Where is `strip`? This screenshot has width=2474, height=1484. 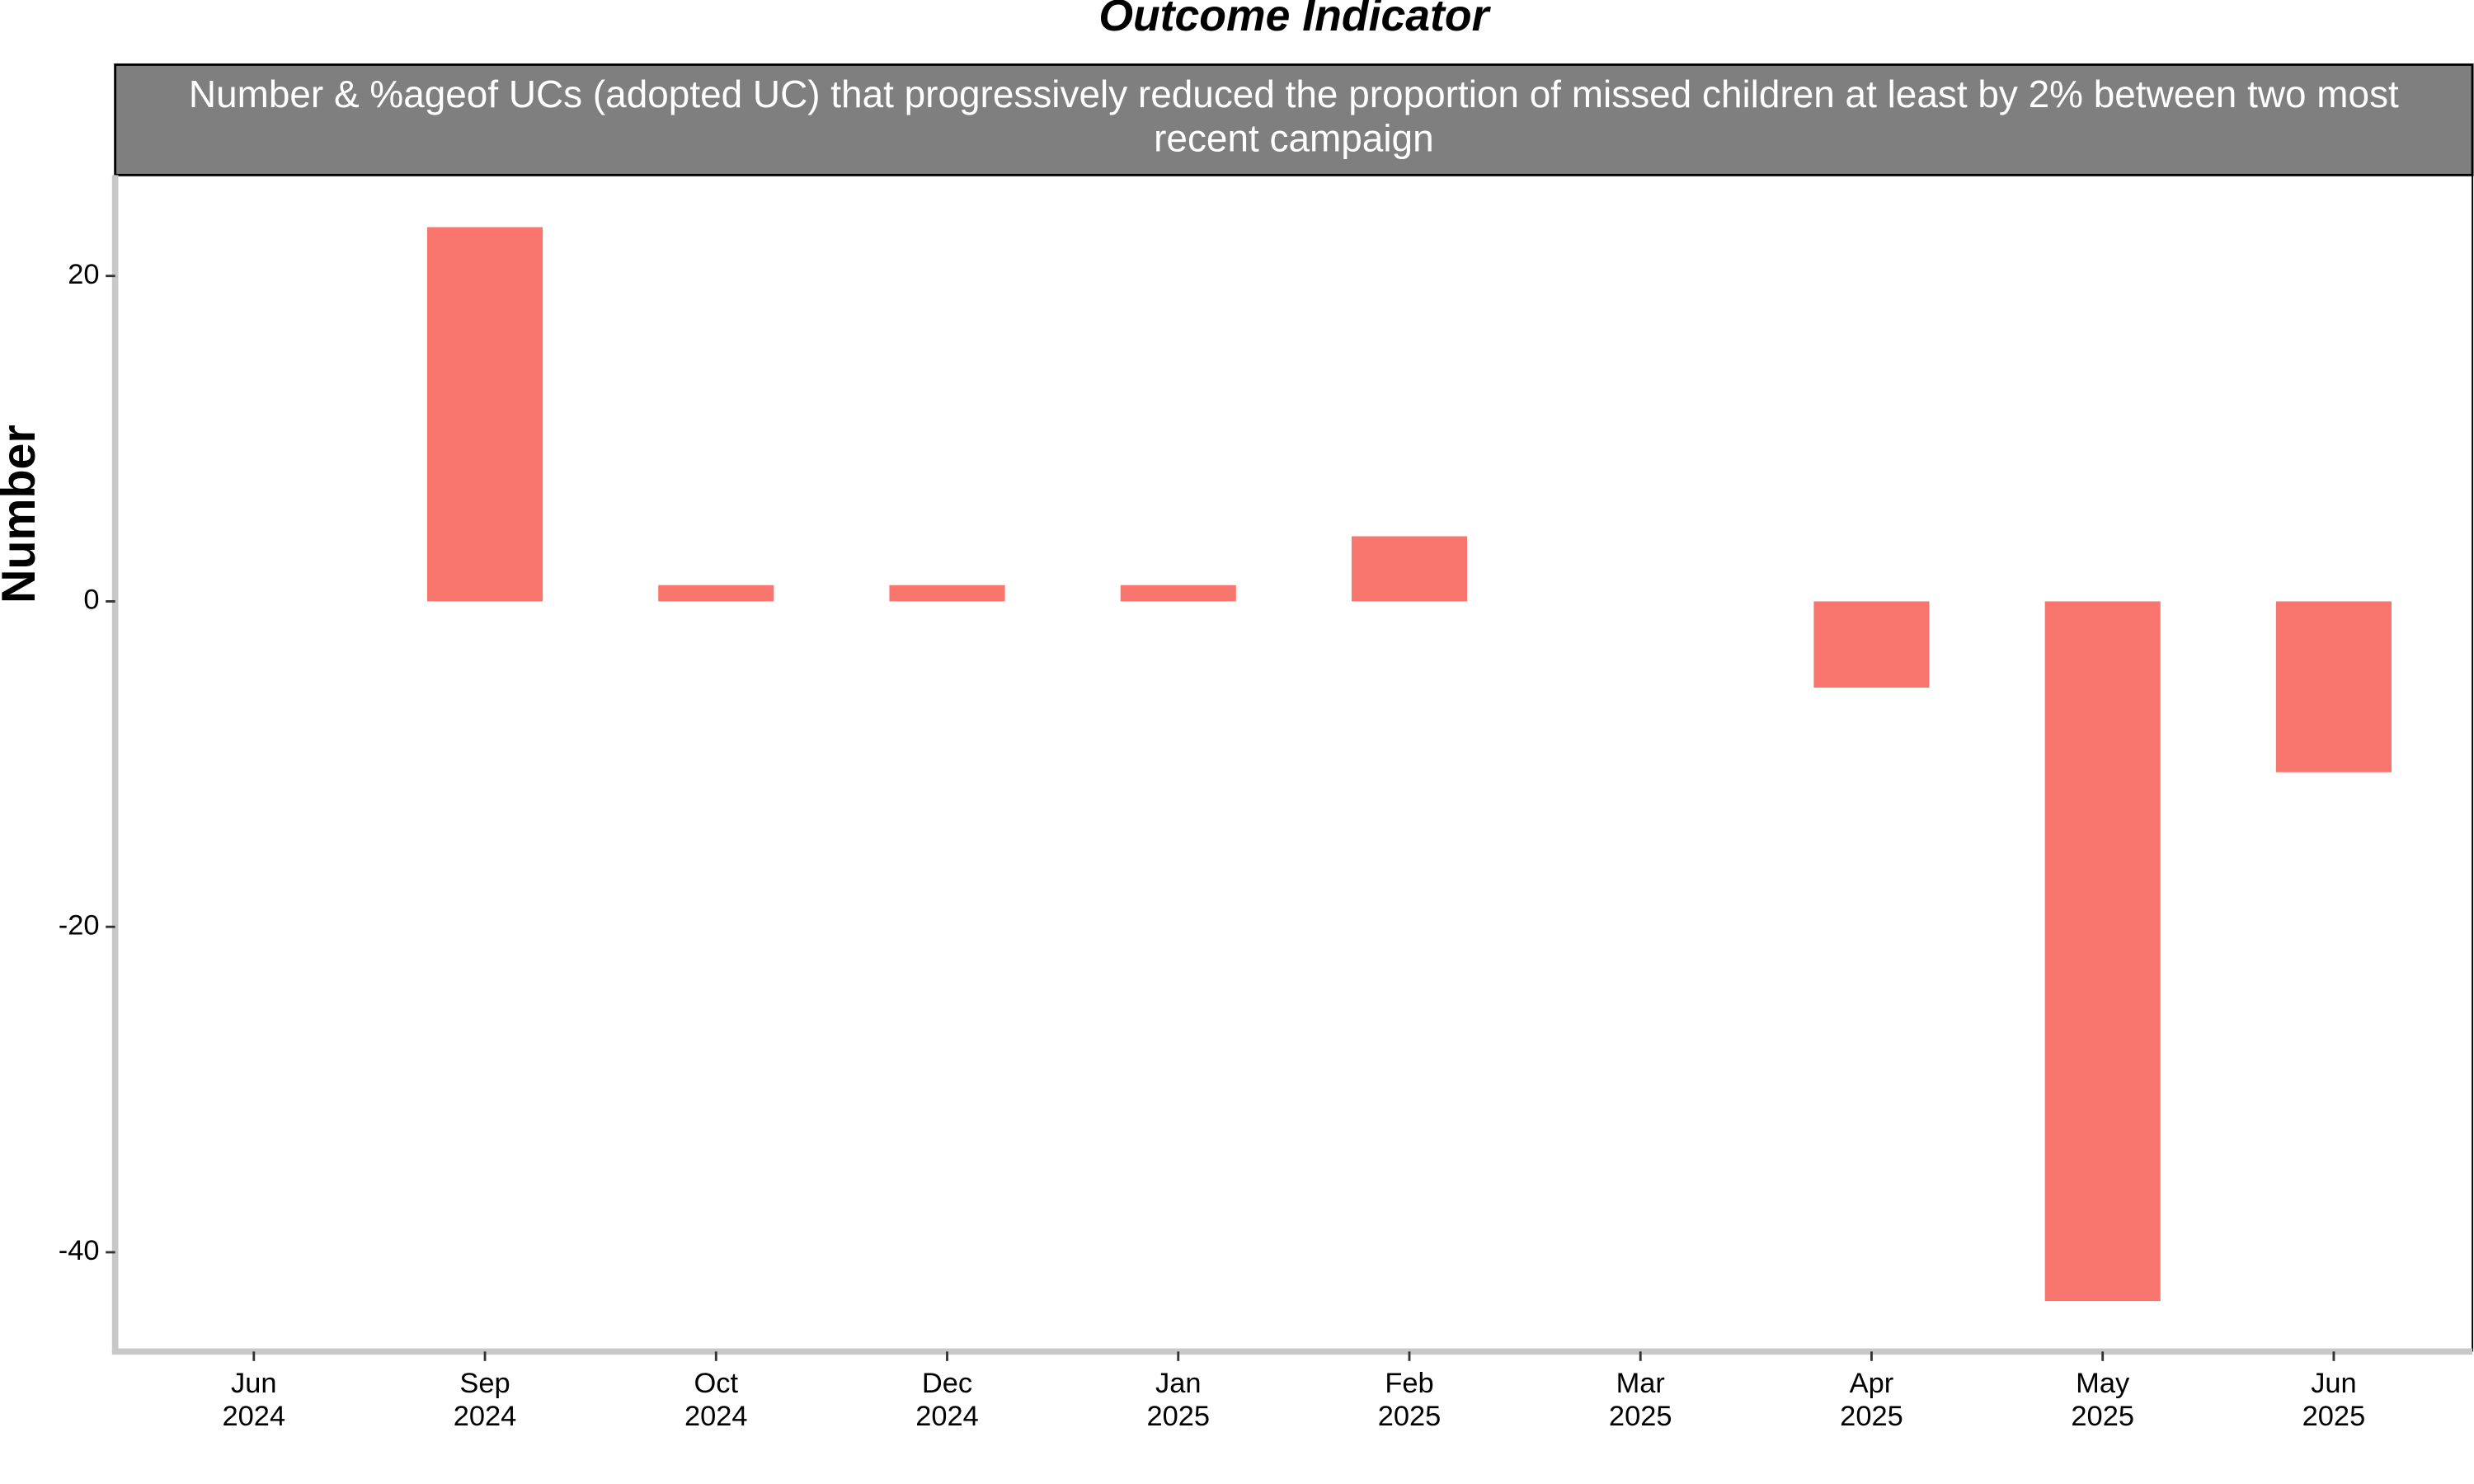
strip is located at coordinates (1294, 120).